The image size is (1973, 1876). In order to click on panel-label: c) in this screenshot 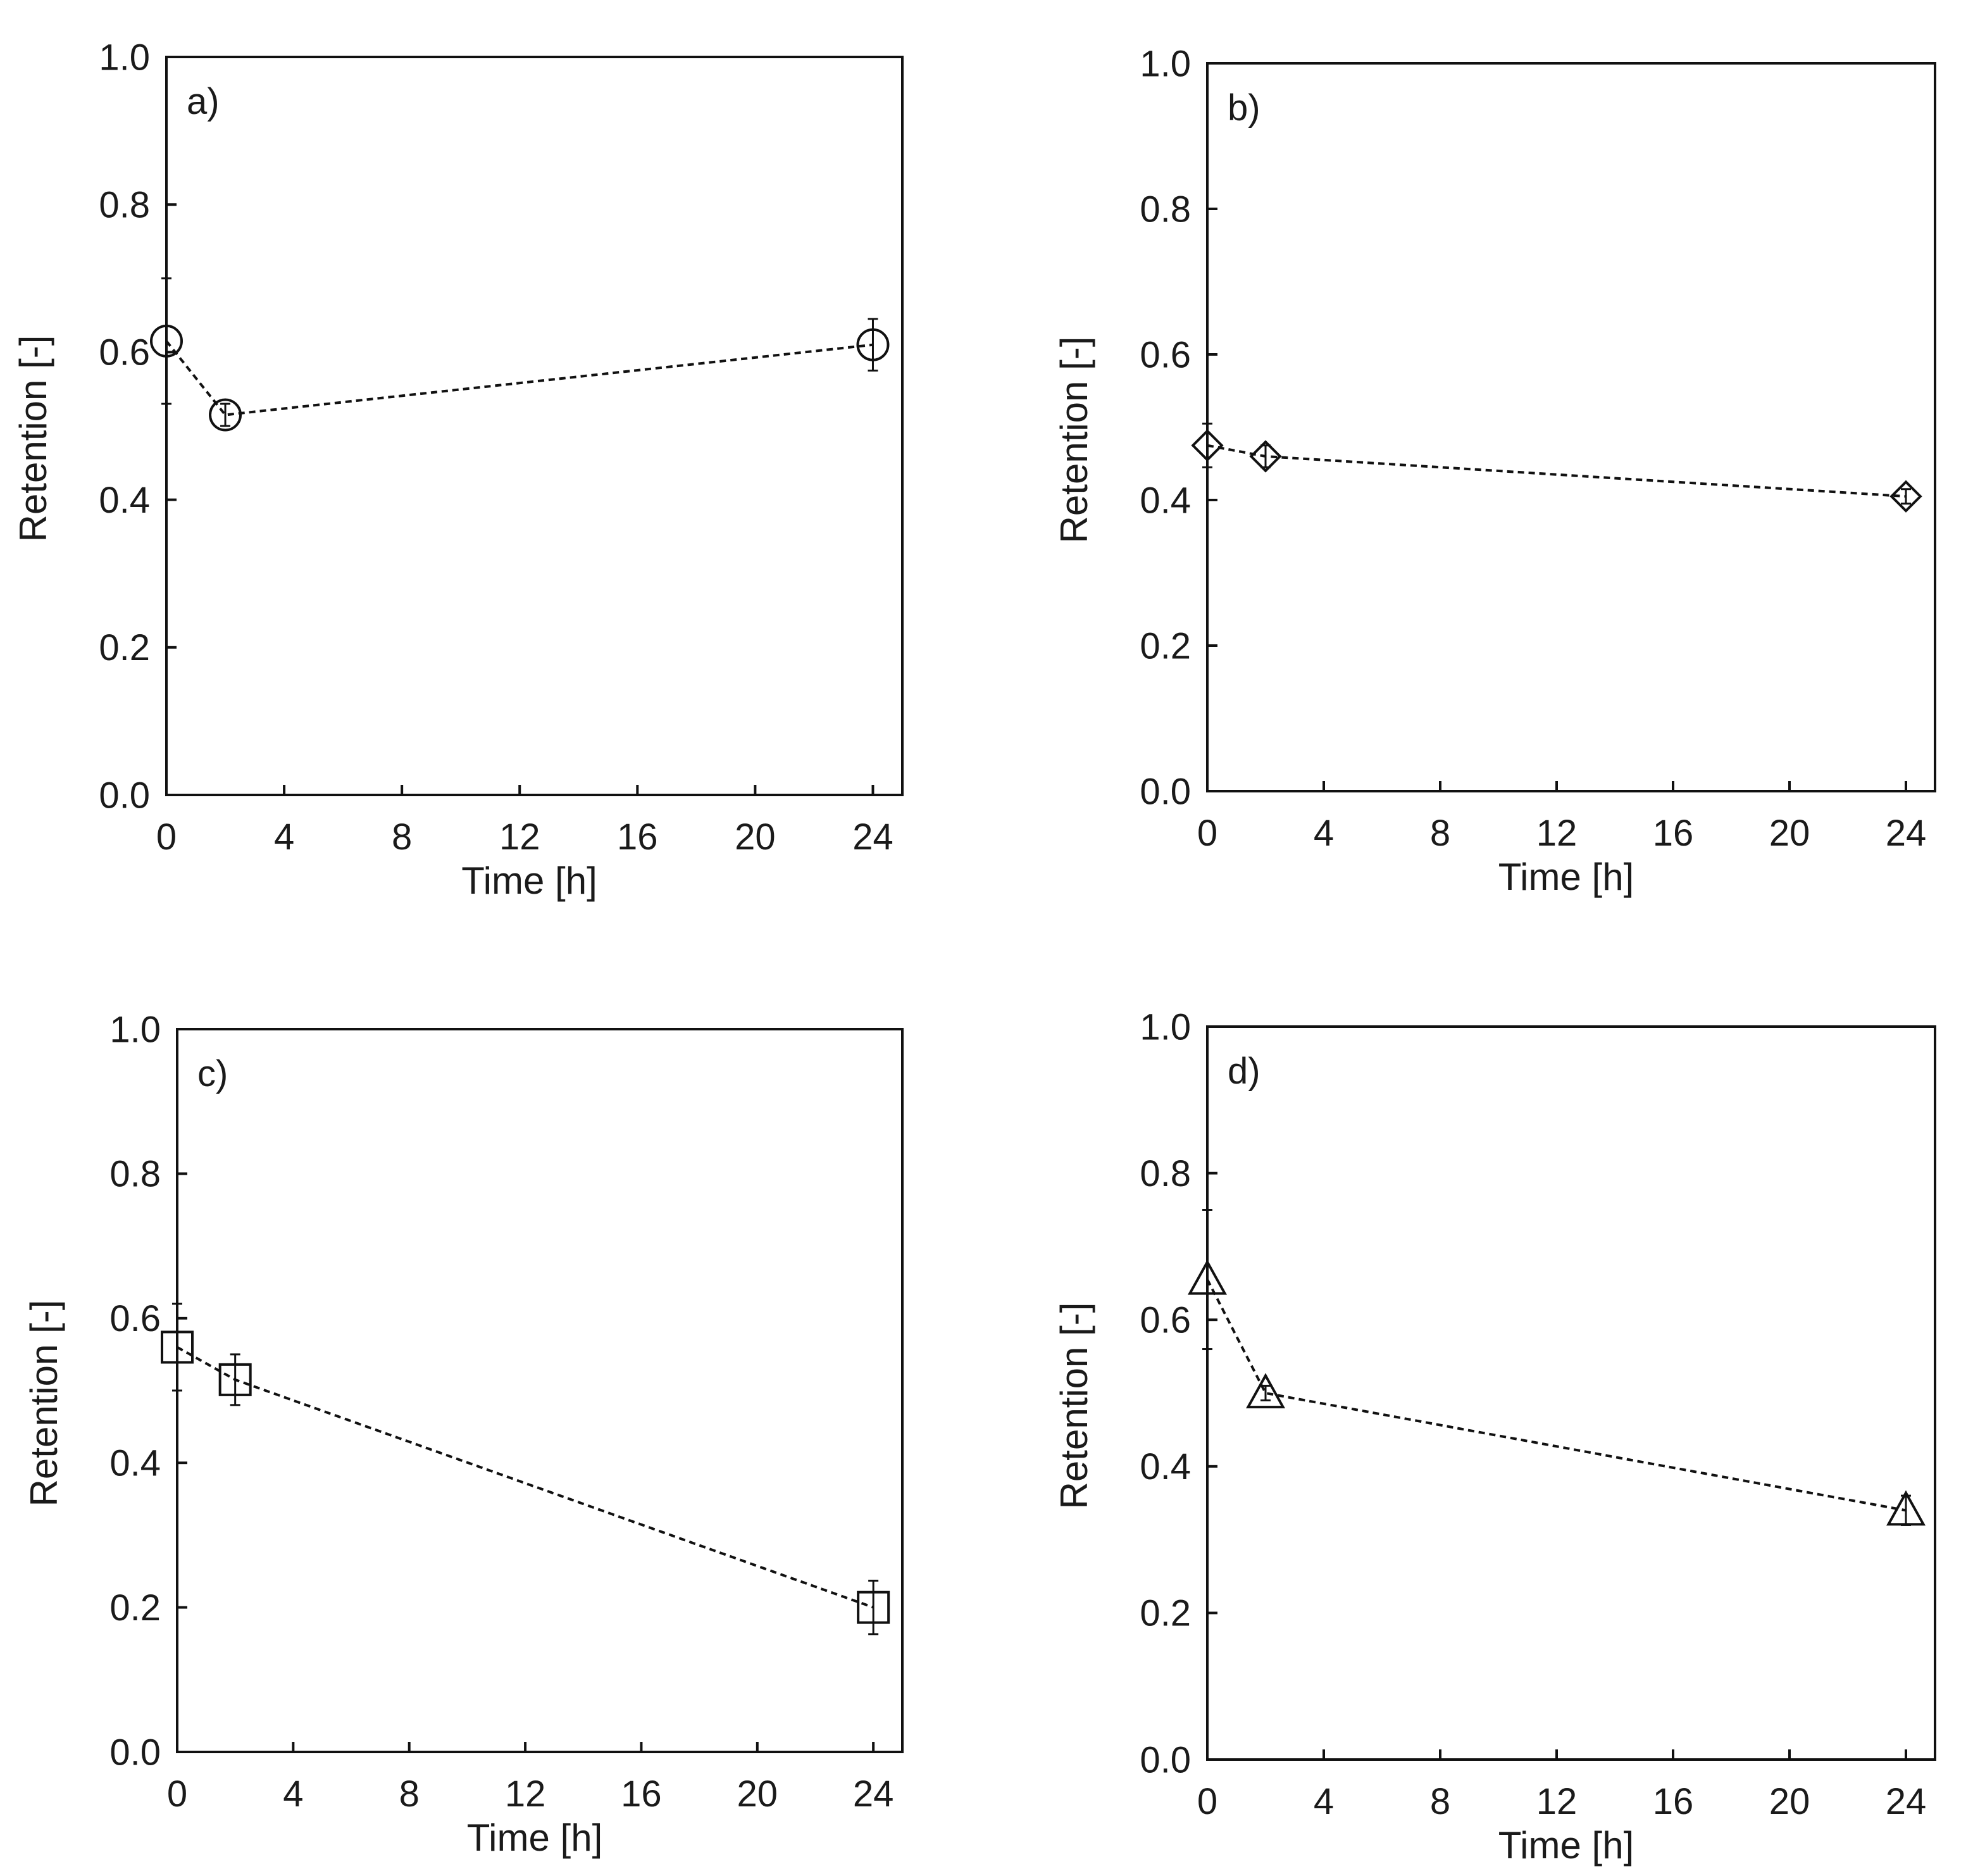, I will do `click(212, 1073)`.